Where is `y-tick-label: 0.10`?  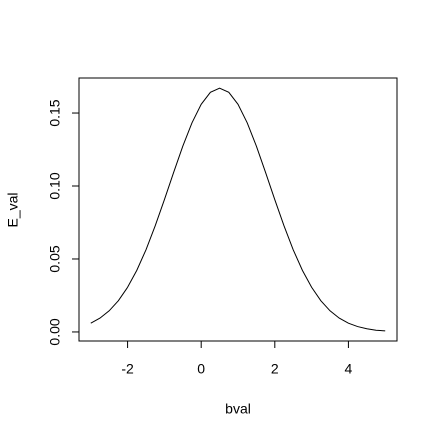
y-tick-label: 0.10 is located at coordinates (55, 185).